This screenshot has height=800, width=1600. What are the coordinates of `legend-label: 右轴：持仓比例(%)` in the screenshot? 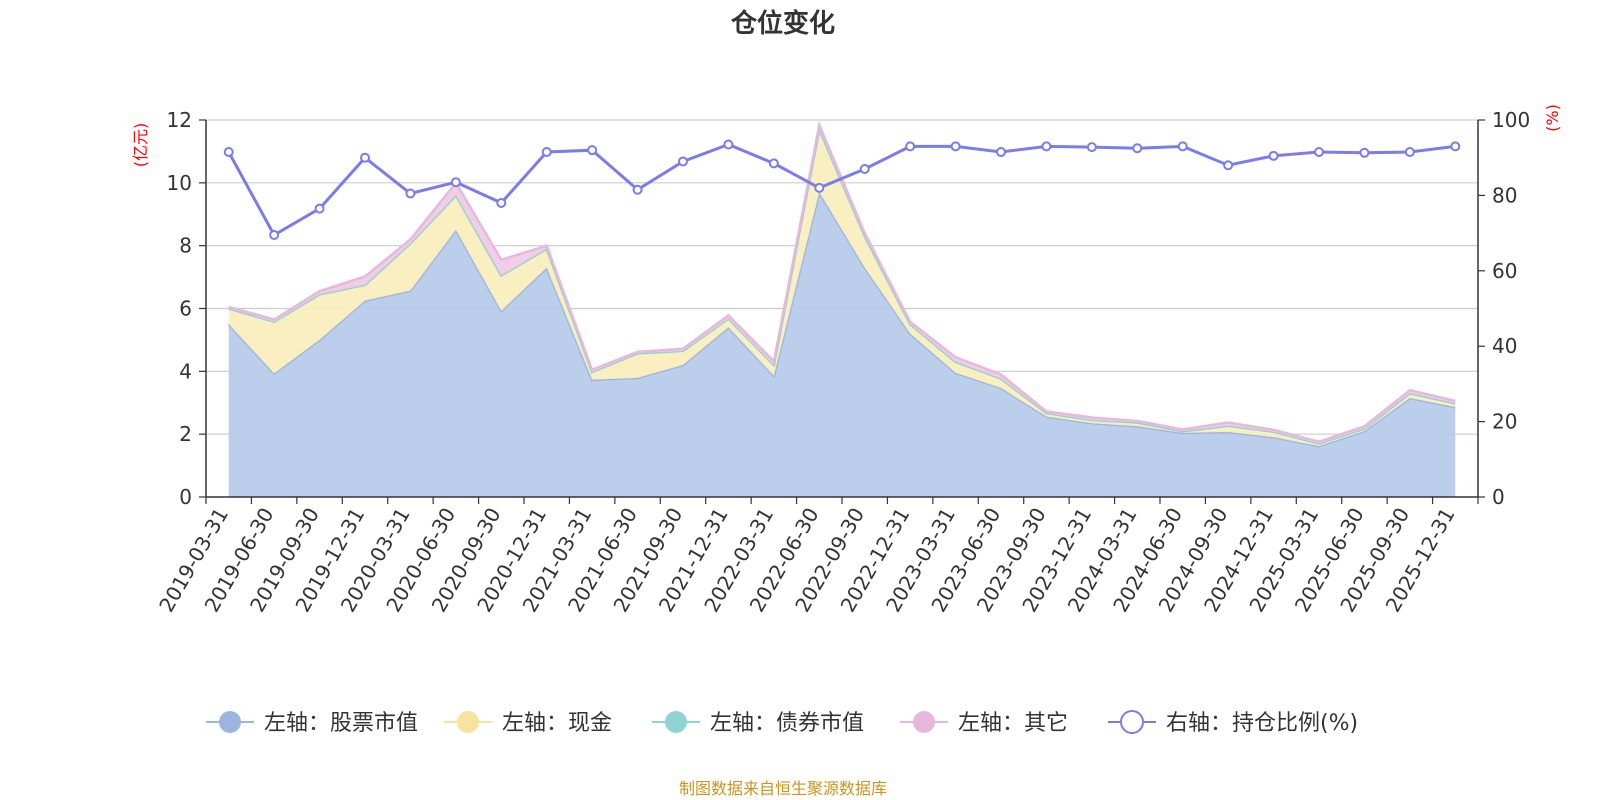 It's located at (1262, 723).